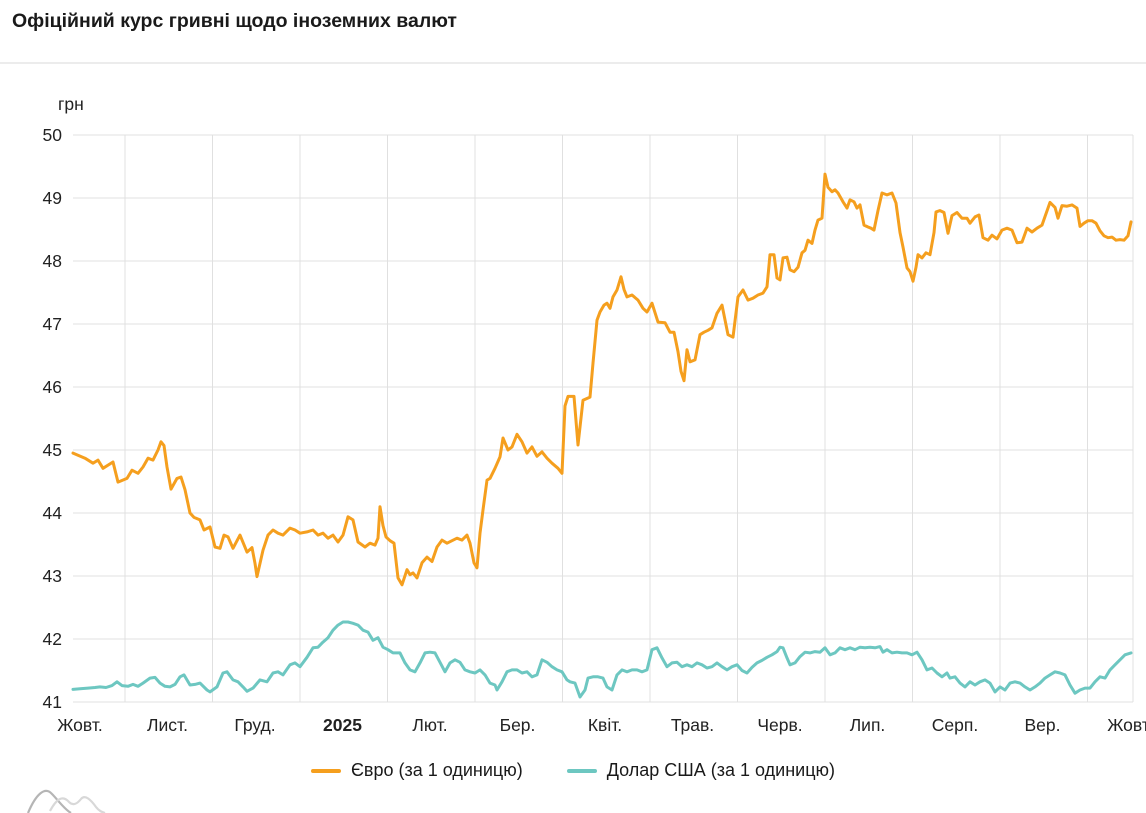 This screenshot has height=813, width=1146. What do you see at coordinates (868, 725) in the screenshot?
I see `x-tick-label: Лип.` at bounding box center [868, 725].